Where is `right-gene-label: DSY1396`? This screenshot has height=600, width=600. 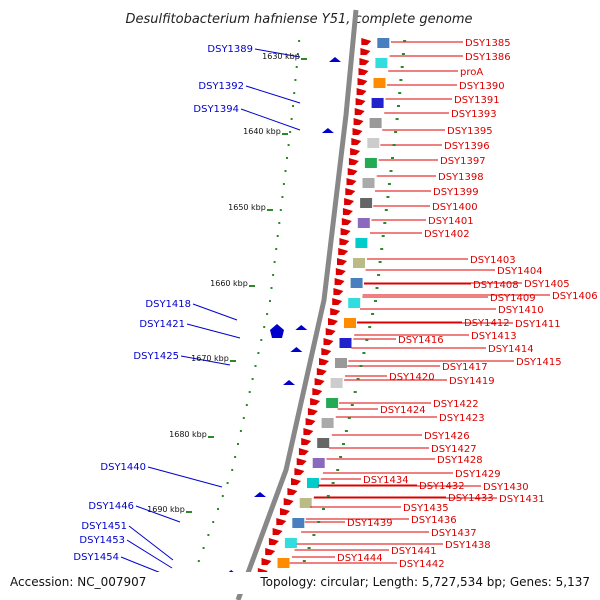
right-gene-label: DSY1396 is located at coordinates (467, 146).